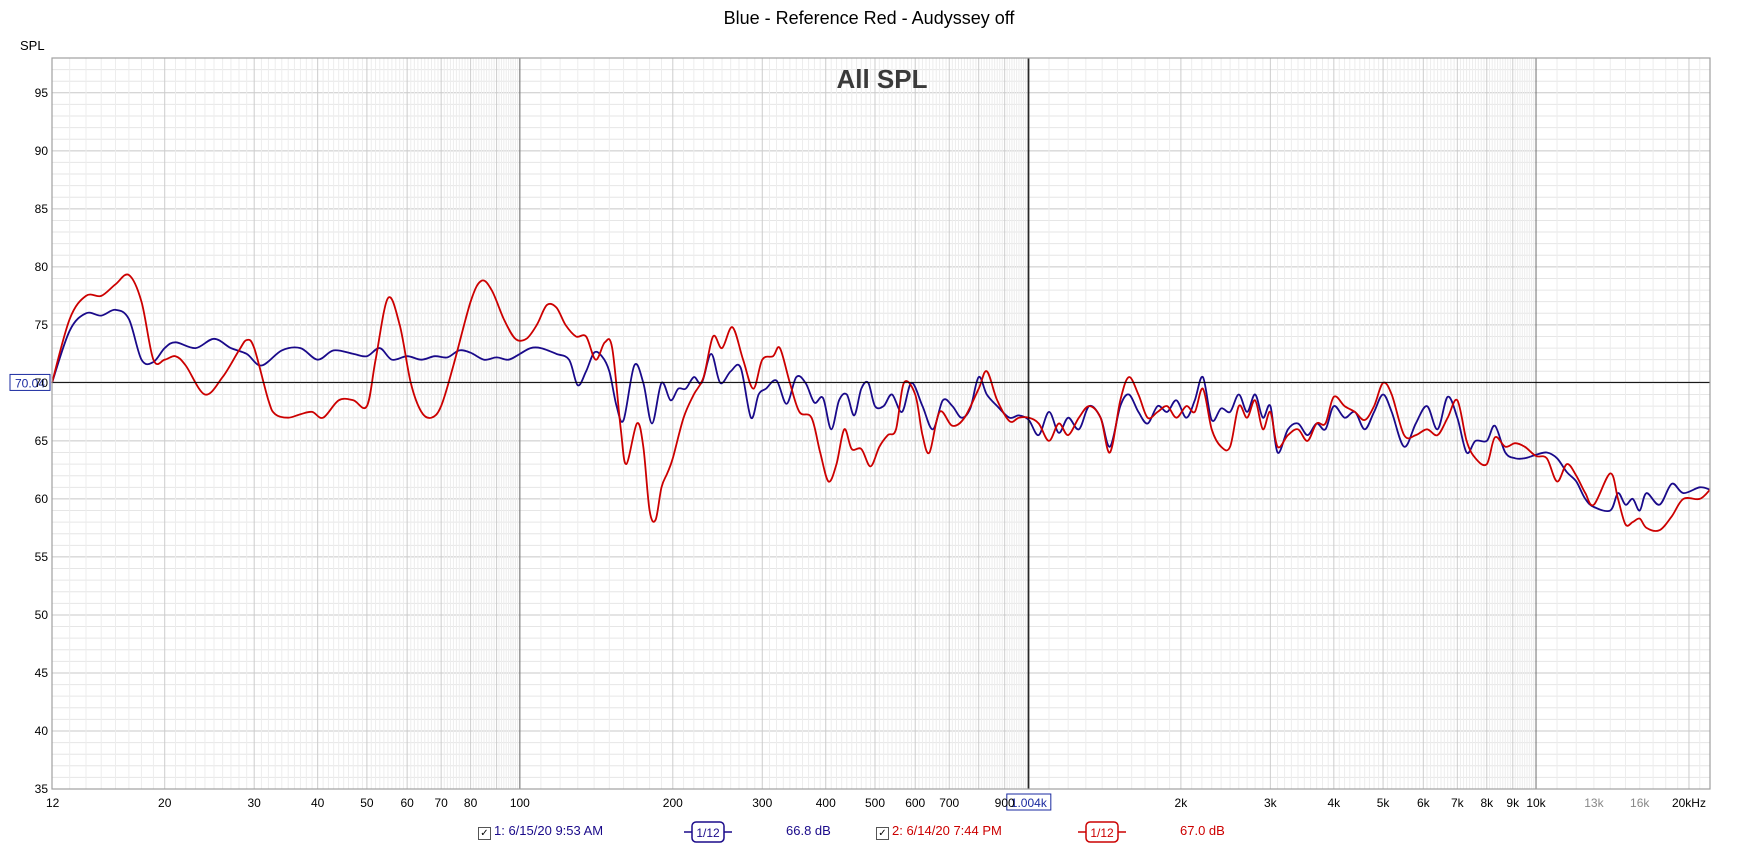  Describe the element at coordinates (949, 803) in the screenshot. I see `x-tick-label: 700` at that location.